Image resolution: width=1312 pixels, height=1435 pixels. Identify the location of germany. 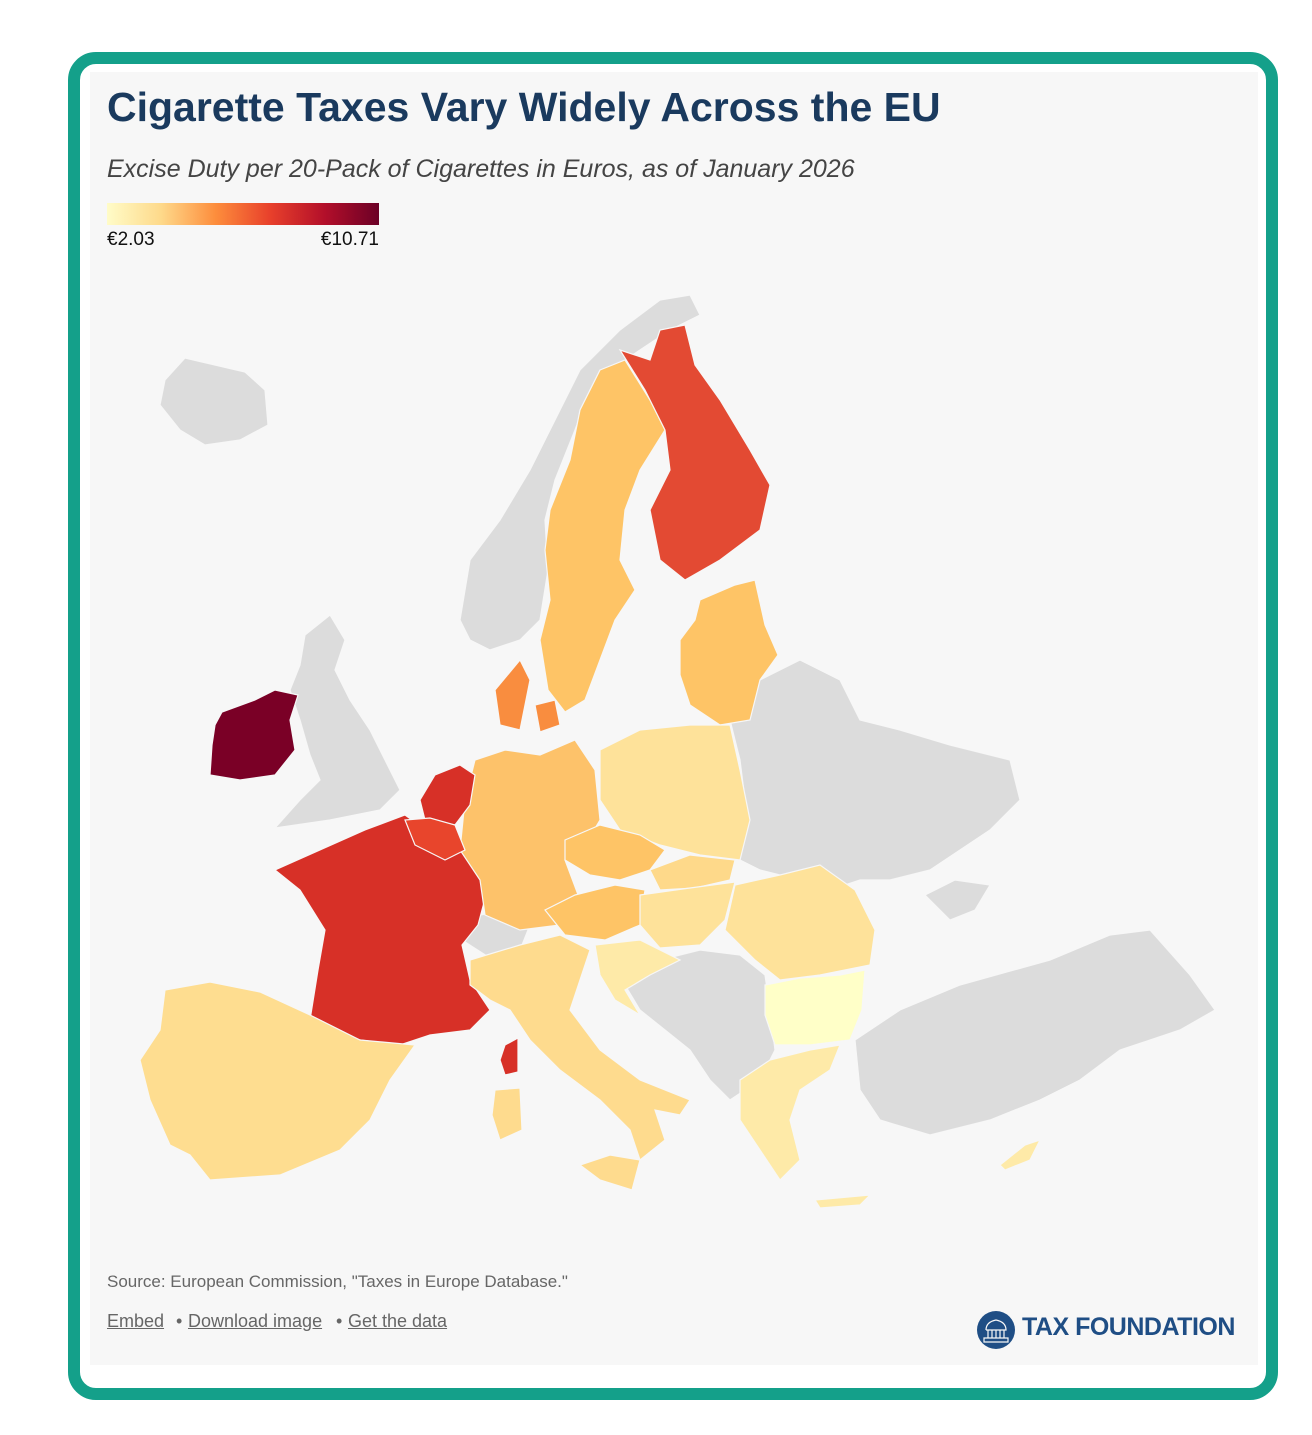
(530, 835).